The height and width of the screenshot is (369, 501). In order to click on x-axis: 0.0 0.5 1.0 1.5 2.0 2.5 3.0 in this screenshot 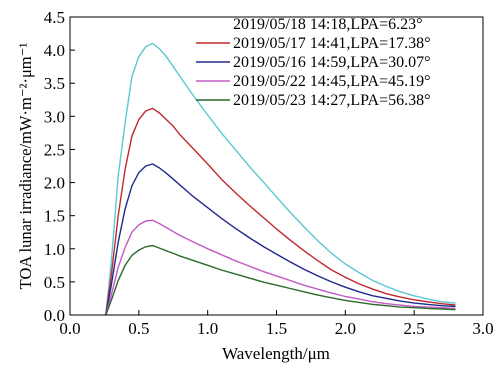, I will do `click(276, 324)`.